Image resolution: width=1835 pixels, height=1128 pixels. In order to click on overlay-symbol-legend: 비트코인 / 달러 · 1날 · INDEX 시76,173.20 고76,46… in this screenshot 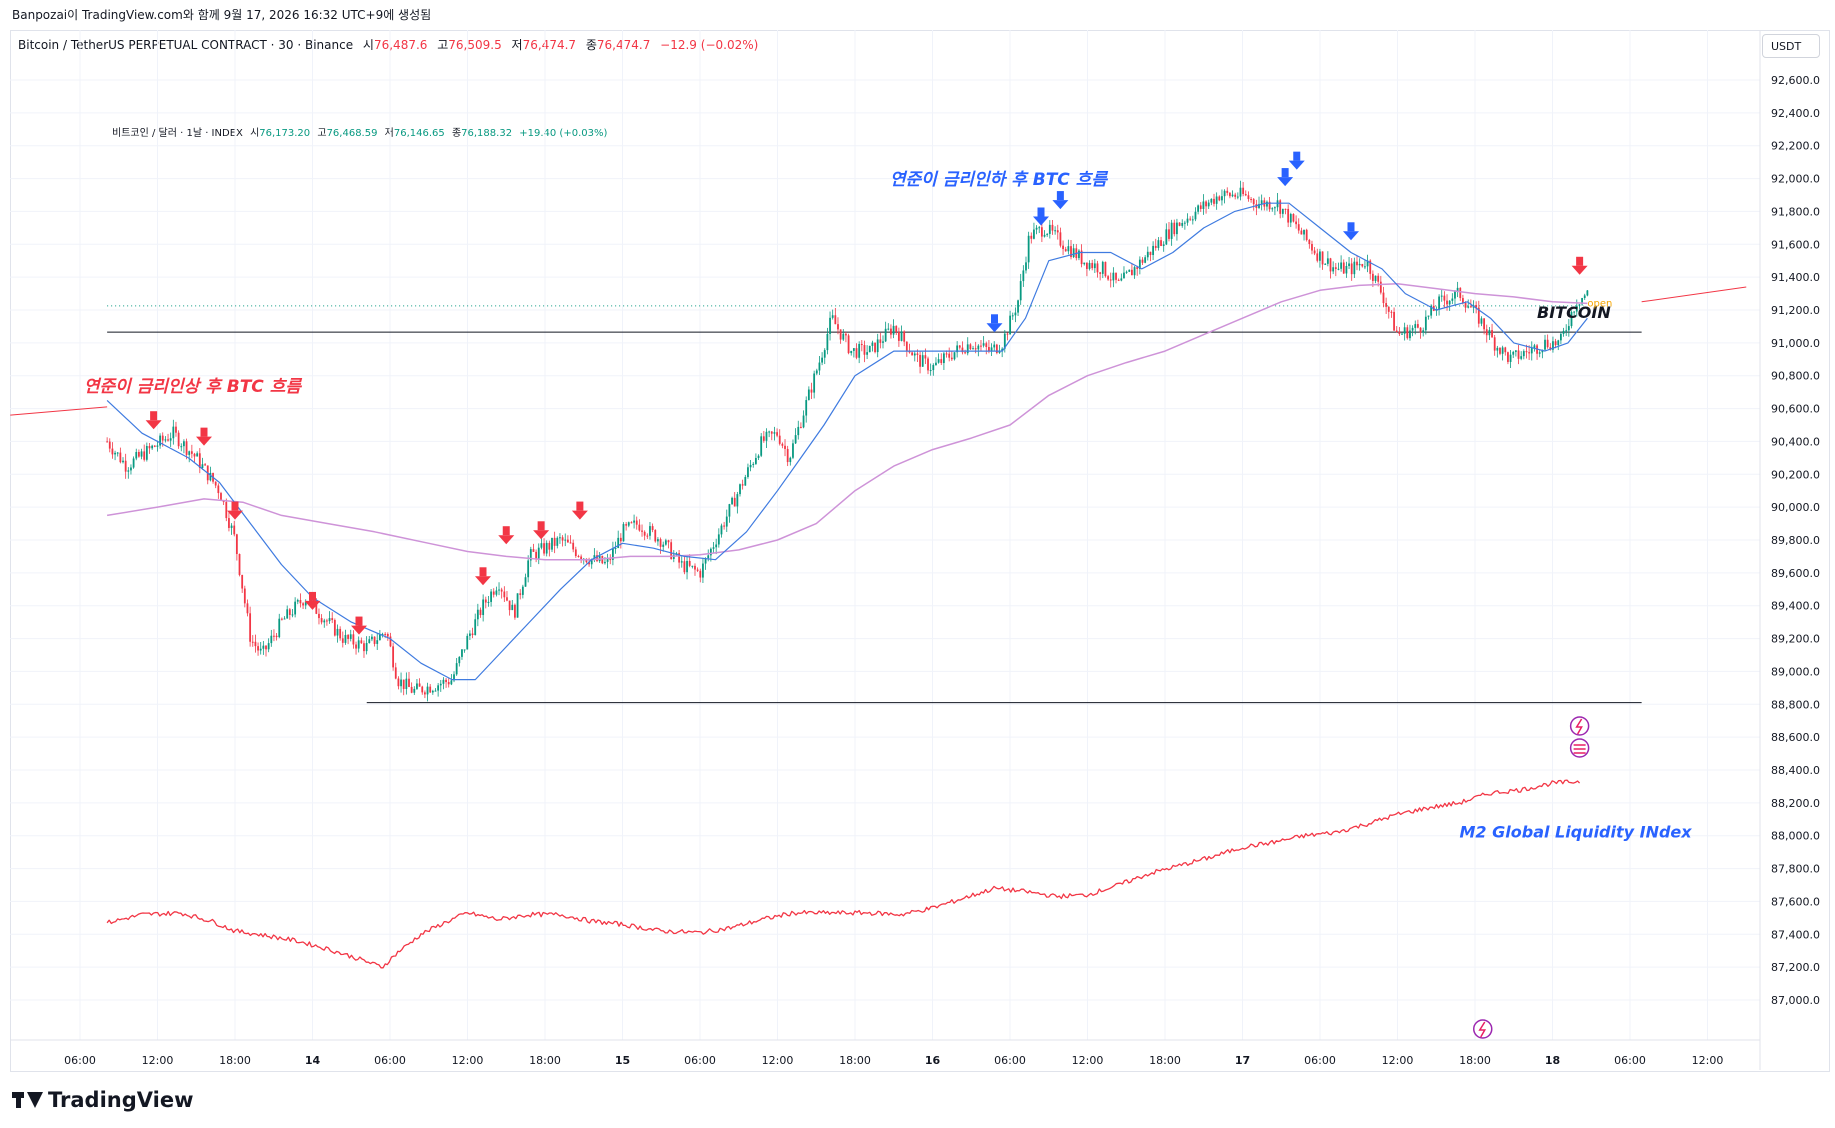, I will do `click(360, 133)`.